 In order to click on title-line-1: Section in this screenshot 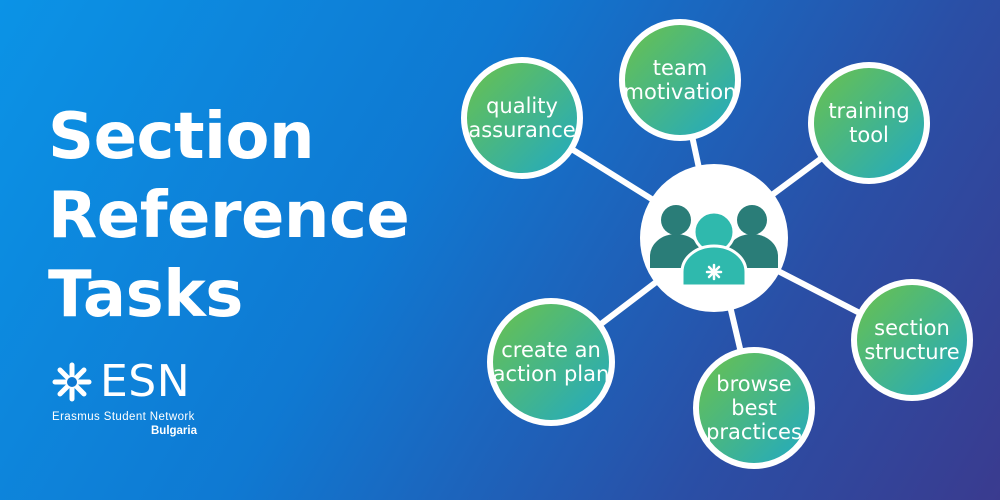, I will do `click(181, 137)`.